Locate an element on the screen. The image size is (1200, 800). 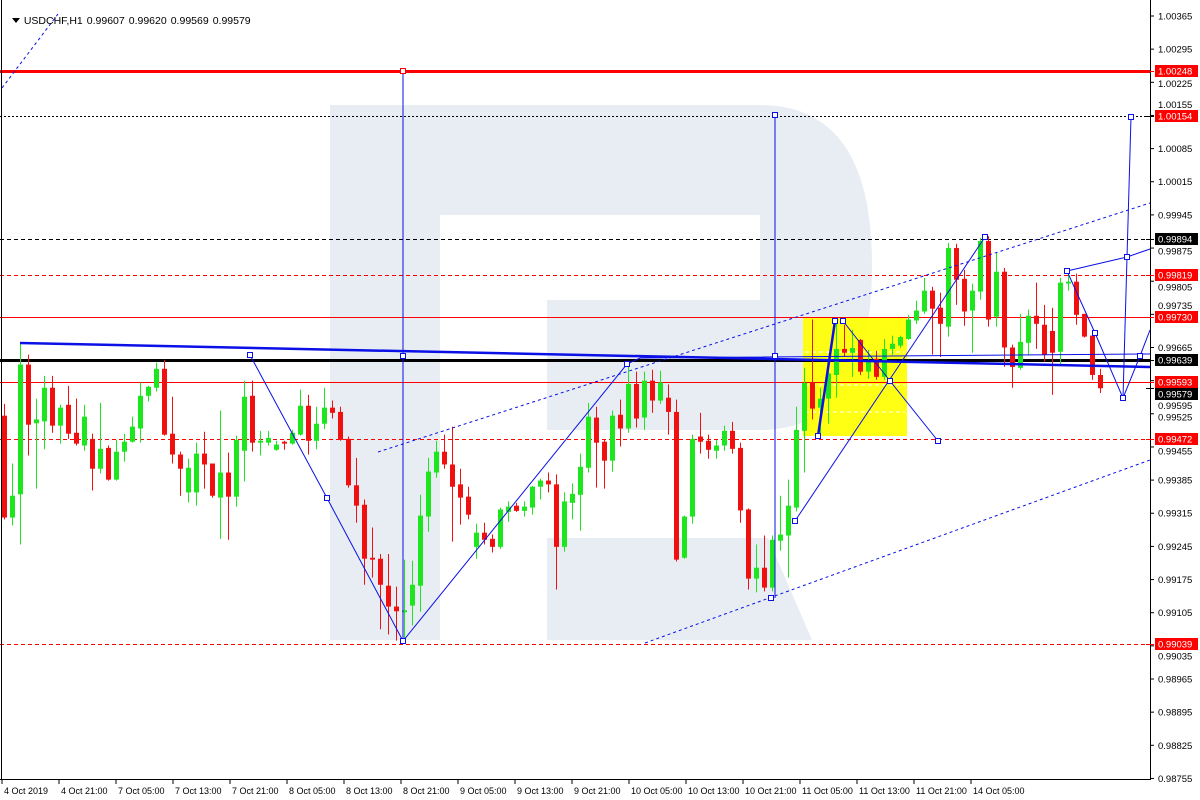
x-tick-label: 11 Oct 21:00 is located at coordinates (941, 791).